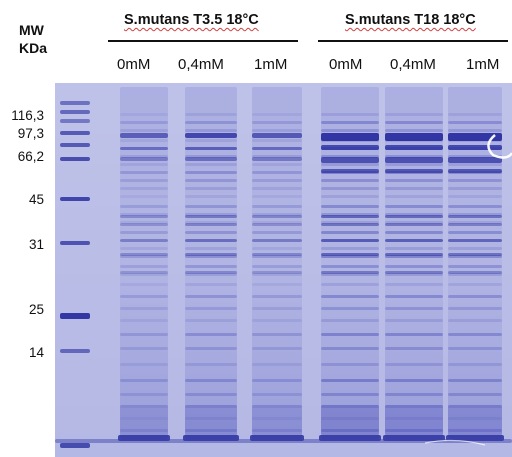  I want to click on marker-label-66-2: 66,2, so click(30, 156).